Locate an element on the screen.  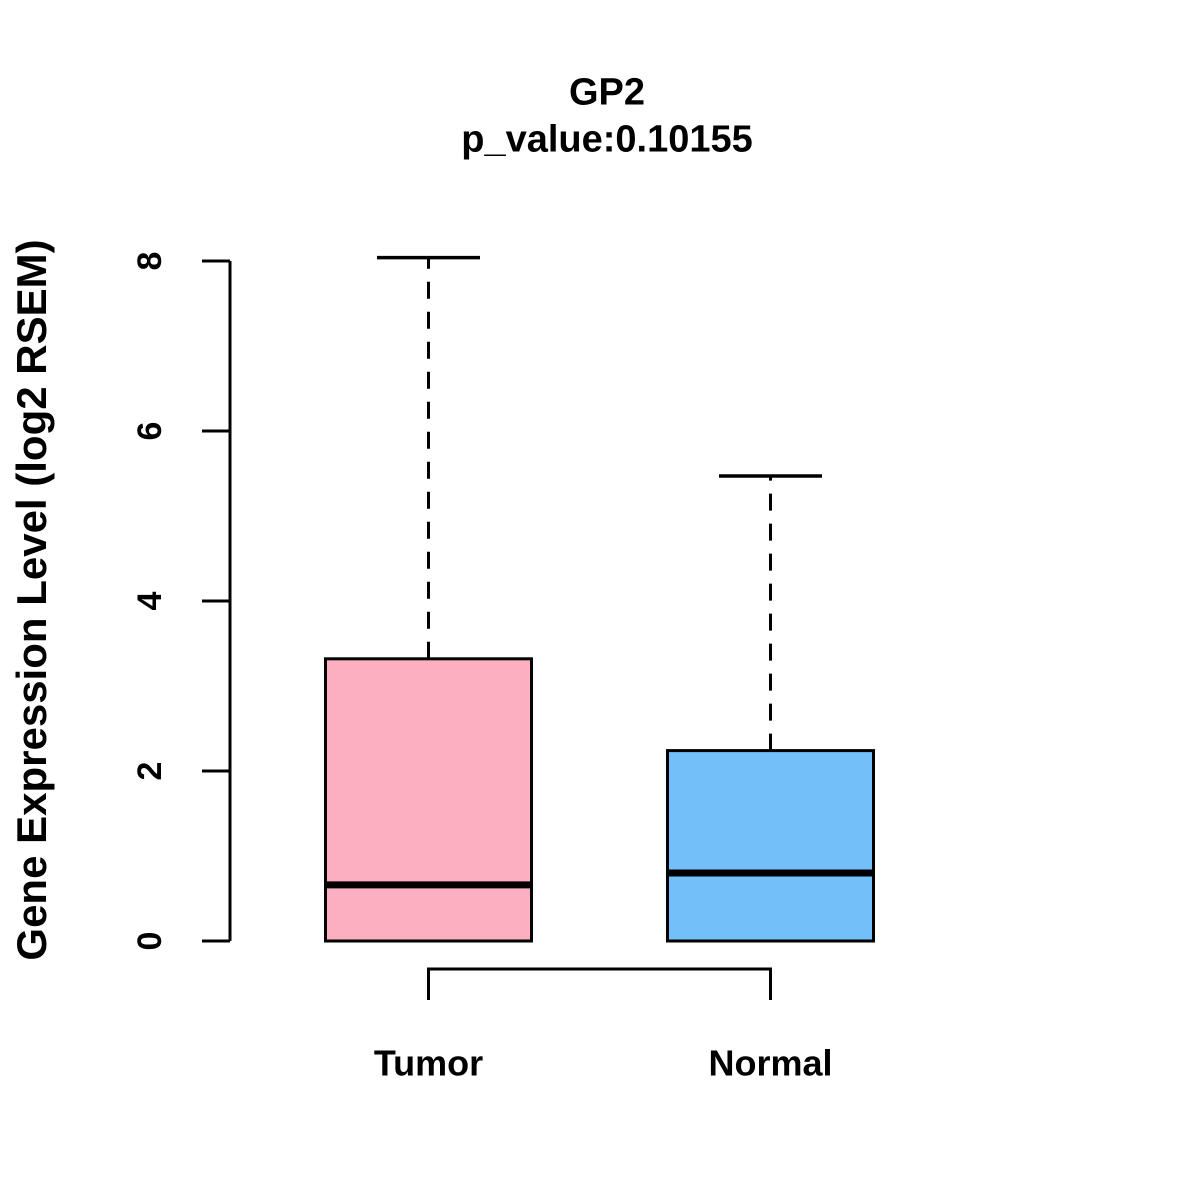
y-tick-label: 2 is located at coordinates (150, 771).